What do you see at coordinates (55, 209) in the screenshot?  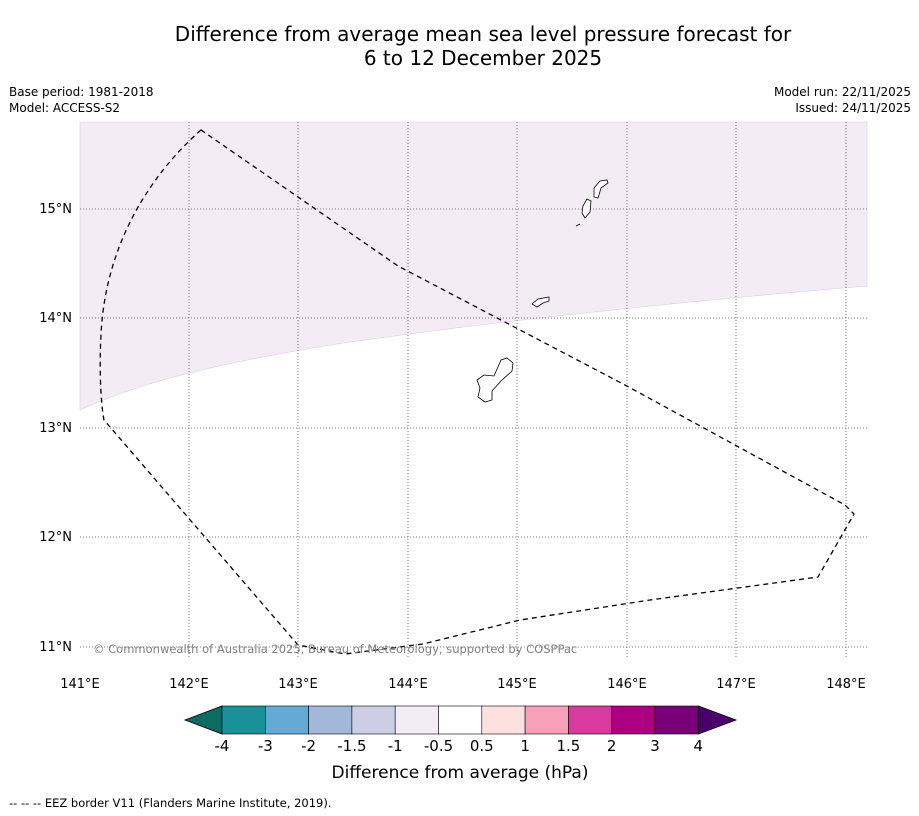 I see `lat-tick-15n: 15°N` at bounding box center [55, 209].